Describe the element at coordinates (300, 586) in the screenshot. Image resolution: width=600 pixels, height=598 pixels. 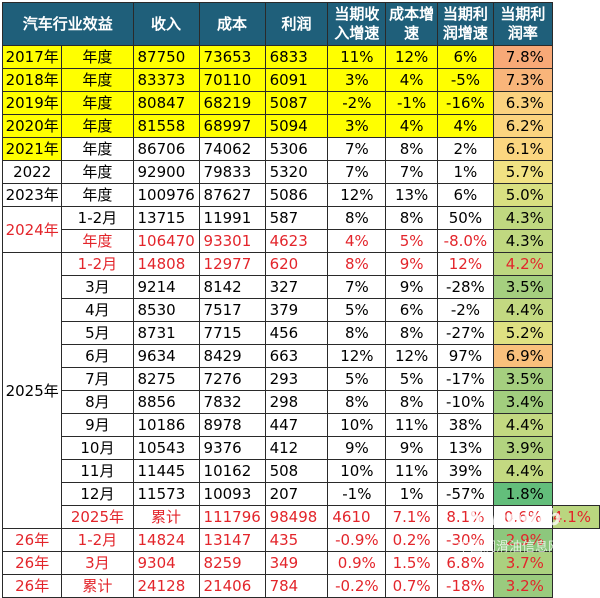
I see `table-row: 26年 累计 24128 21406 784 -0.2% 0.7% -18% 3.2%` at that location.